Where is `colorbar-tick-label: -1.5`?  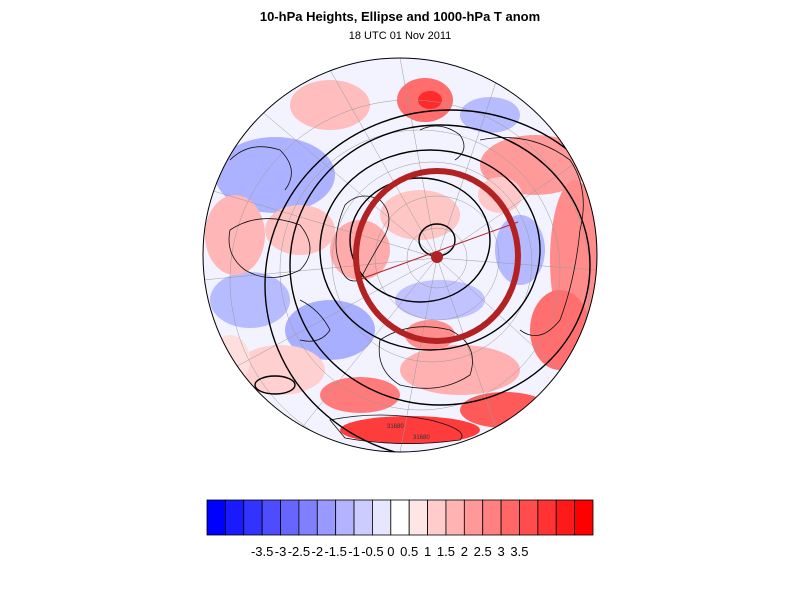
colorbar-tick-label: -1.5 is located at coordinates (335, 551).